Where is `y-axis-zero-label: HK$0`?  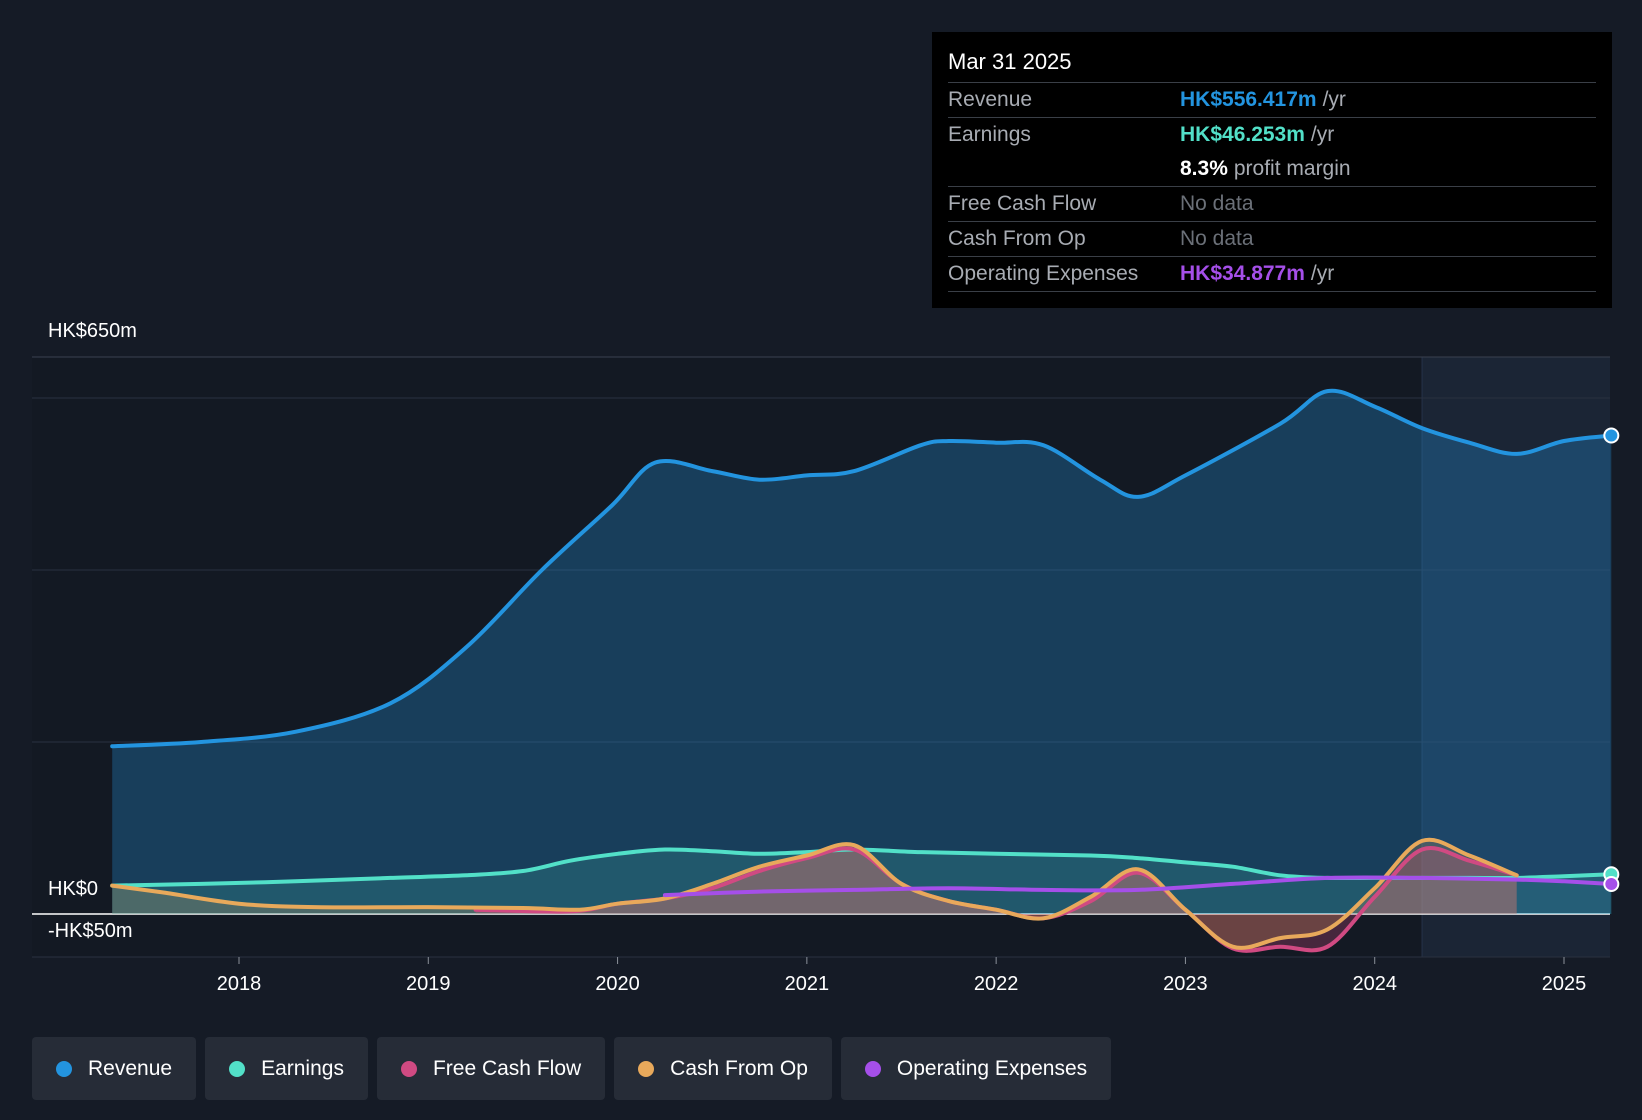
y-axis-zero-label: HK$0 is located at coordinates (73, 889).